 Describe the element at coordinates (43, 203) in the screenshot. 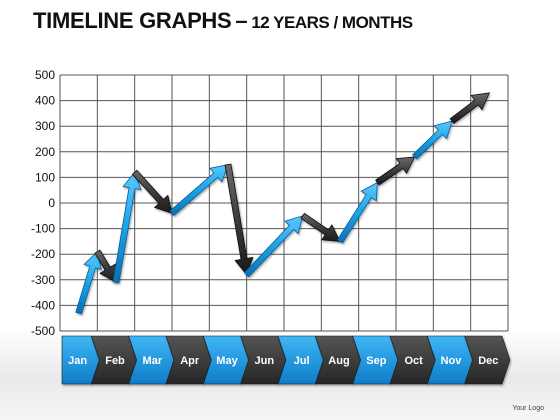

I see `y-axis-ticks: 500 400 300 200 100 0 -100 -200 -300 -400 -500` at that location.